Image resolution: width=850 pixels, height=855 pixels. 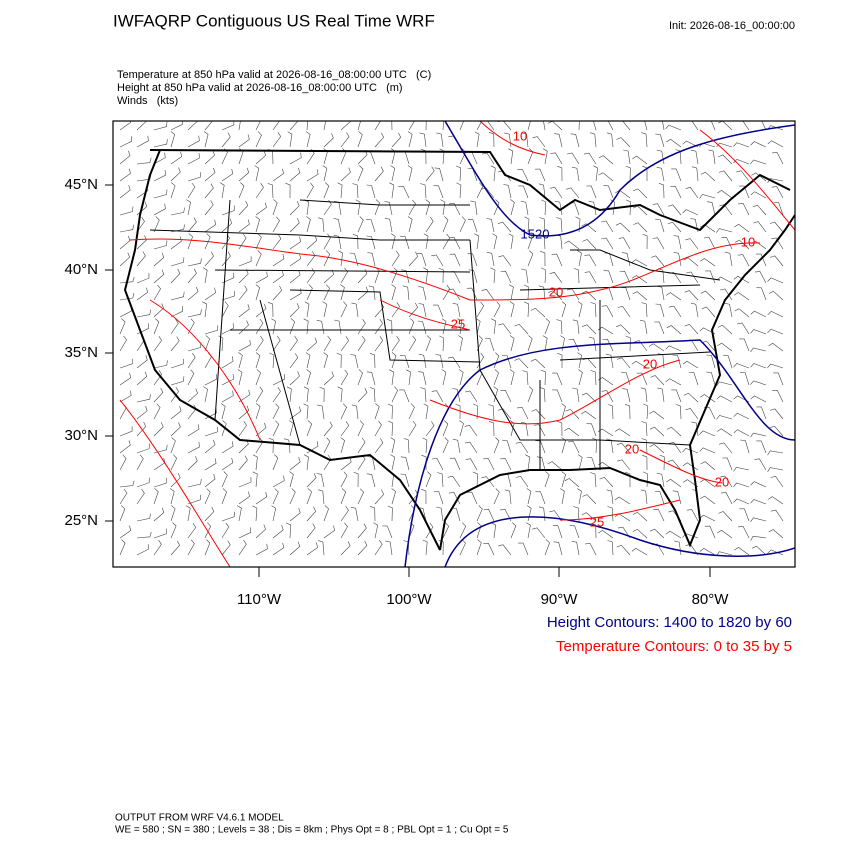 I want to click on field-label: Winds (kts), so click(x=147, y=101).